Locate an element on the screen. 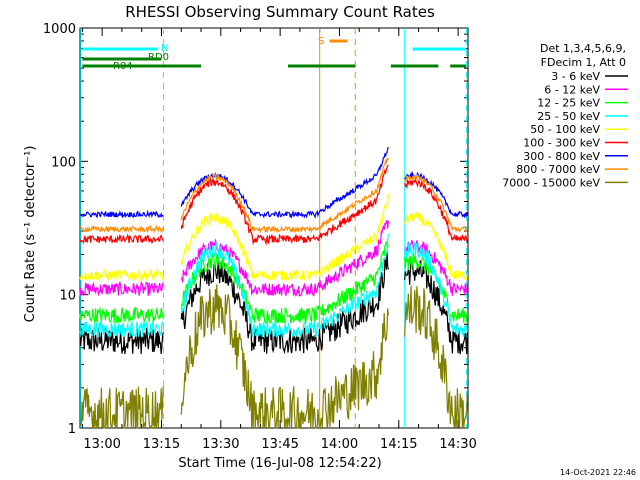  legend-header-line-1: Det 1,3,4,5,6,9, is located at coordinates (583, 48).